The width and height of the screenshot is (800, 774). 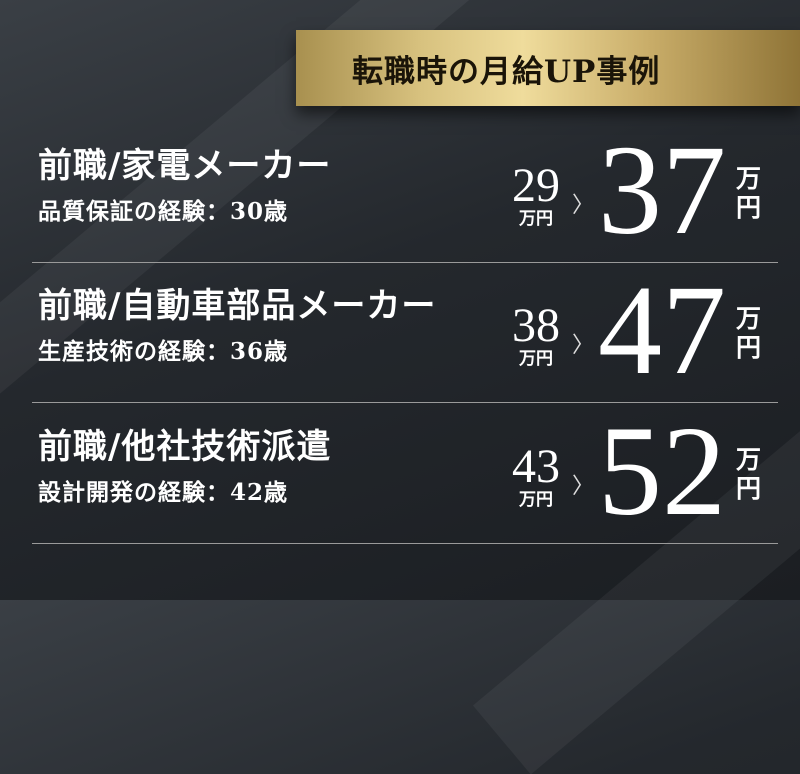 I want to click on salary-before-value: 29, so click(x=536, y=185).